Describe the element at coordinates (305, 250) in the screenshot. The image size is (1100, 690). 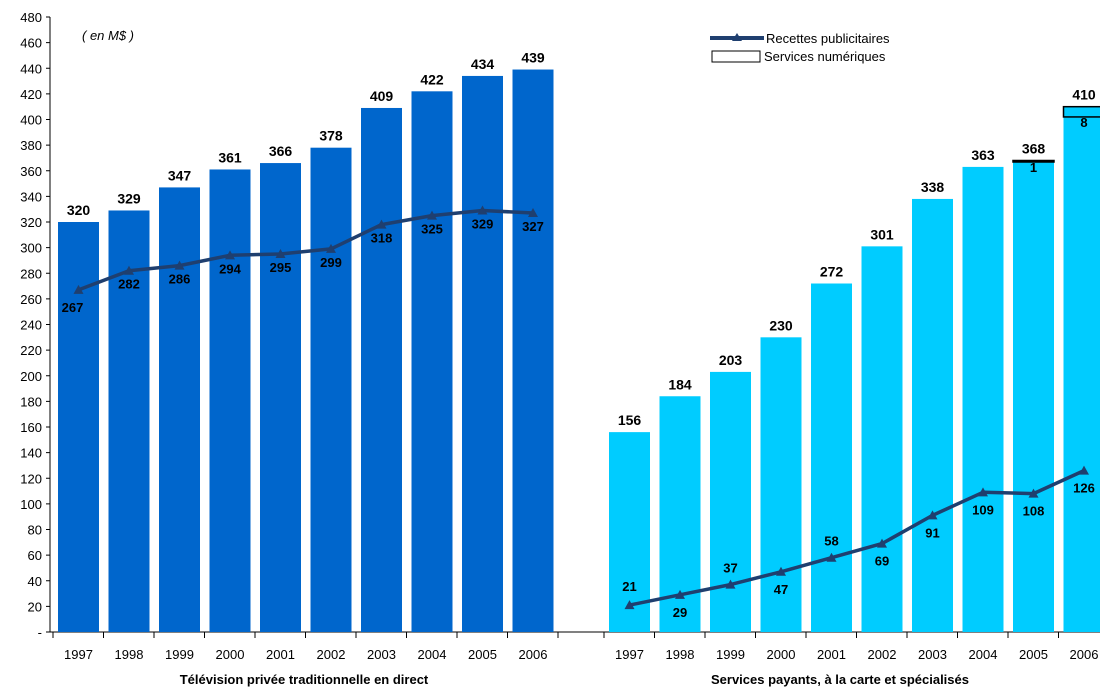
I see `advertising-line` at that location.